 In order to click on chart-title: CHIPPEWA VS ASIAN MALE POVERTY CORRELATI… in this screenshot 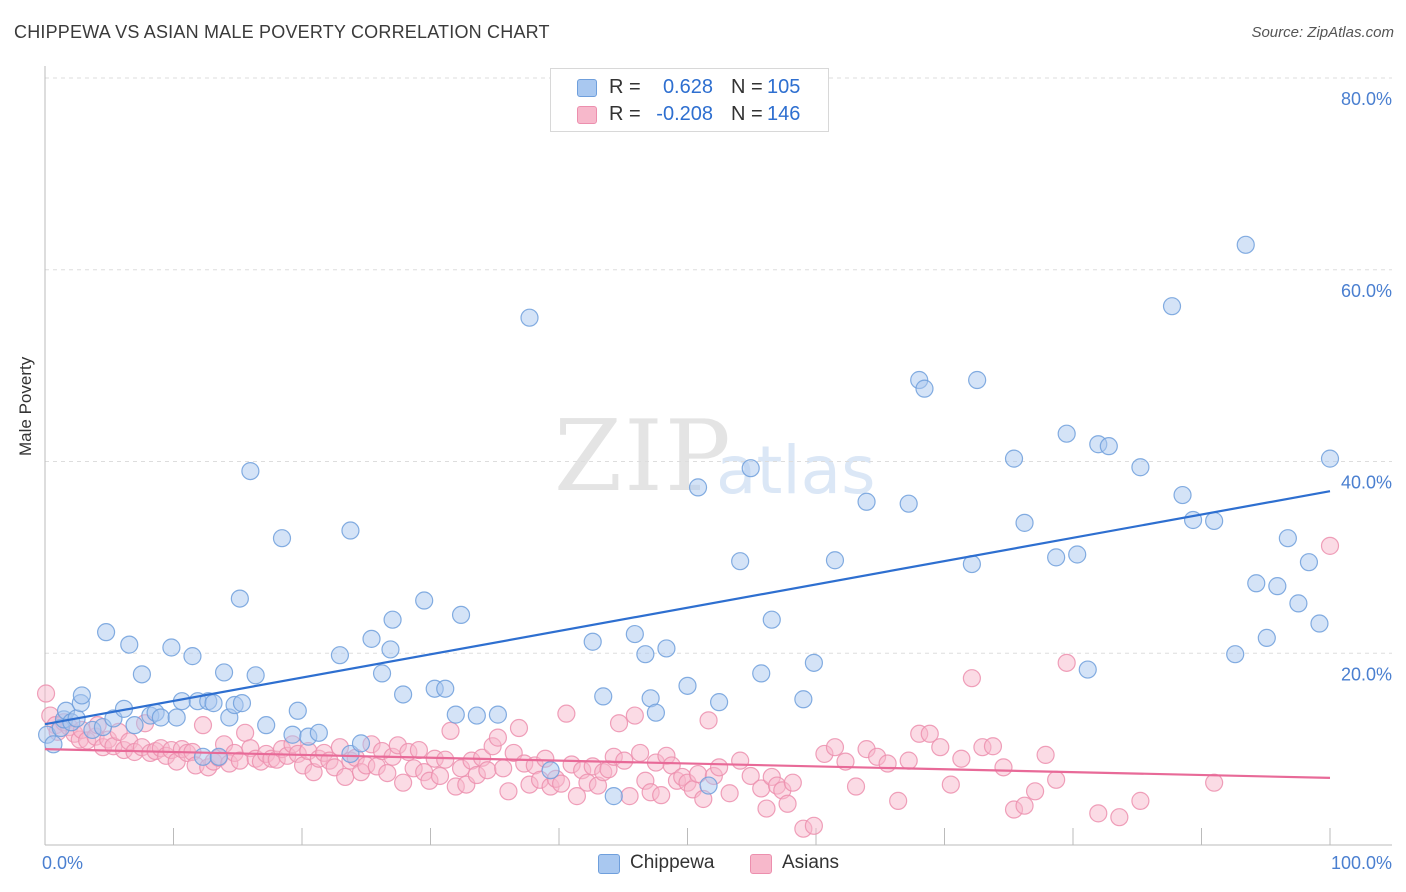, I will do `click(282, 32)`.